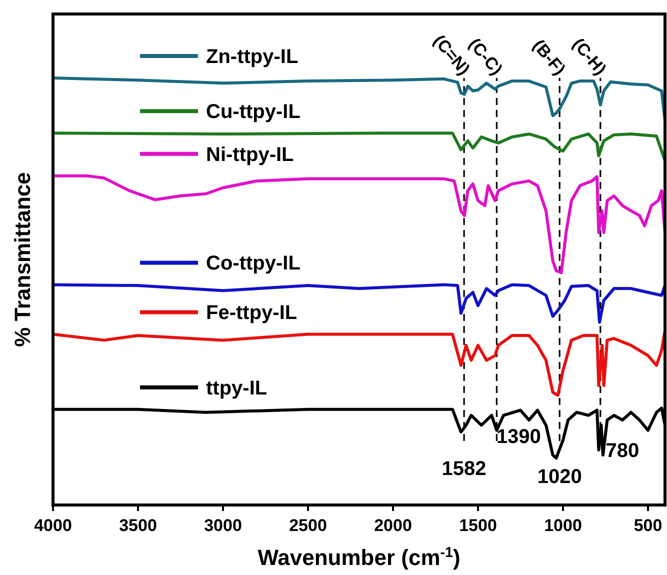 Image resolution: width=667 pixels, height=575 pixels. What do you see at coordinates (623, 451) in the screenshot?
I see `ref-line-label: 780` at bounding box center [623, 451].